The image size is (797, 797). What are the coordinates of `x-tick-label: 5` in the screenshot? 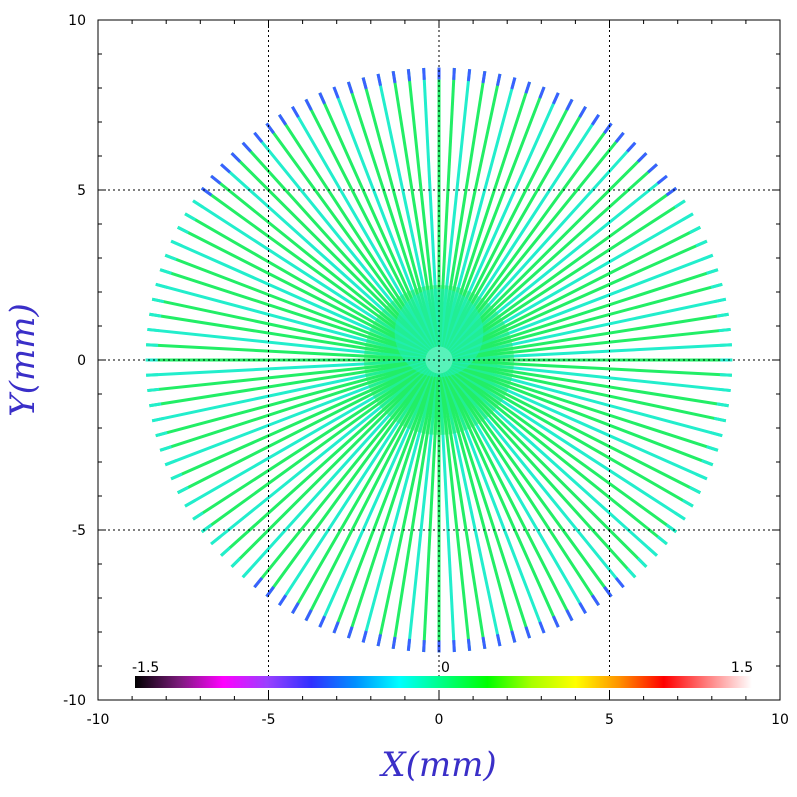 It's located at (609, 720).